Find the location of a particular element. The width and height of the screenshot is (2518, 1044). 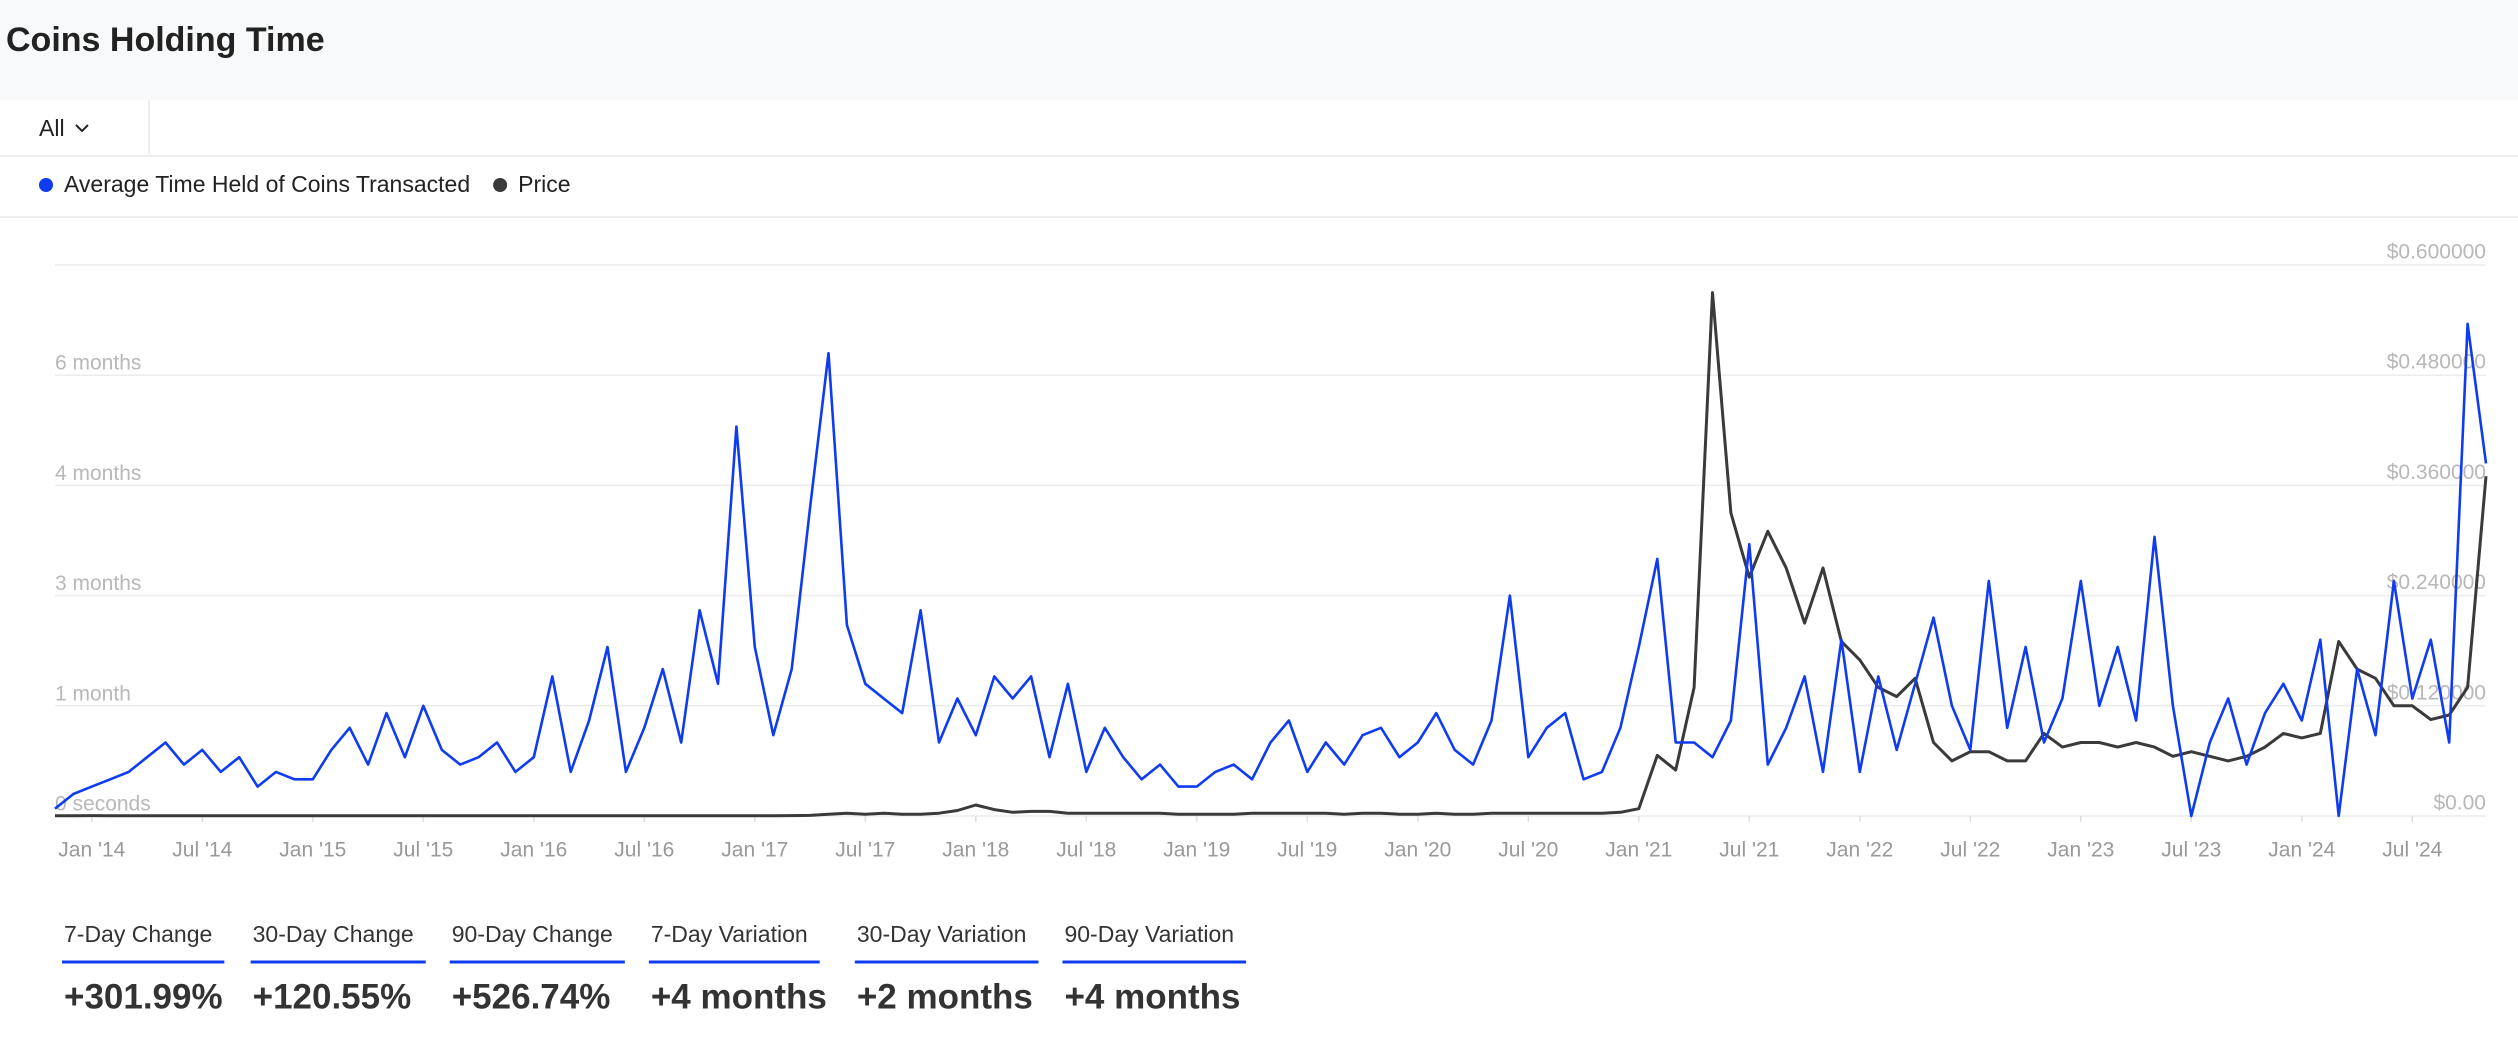

y2-tick-label: $0.360000 is located at coordinates (2436, 472).